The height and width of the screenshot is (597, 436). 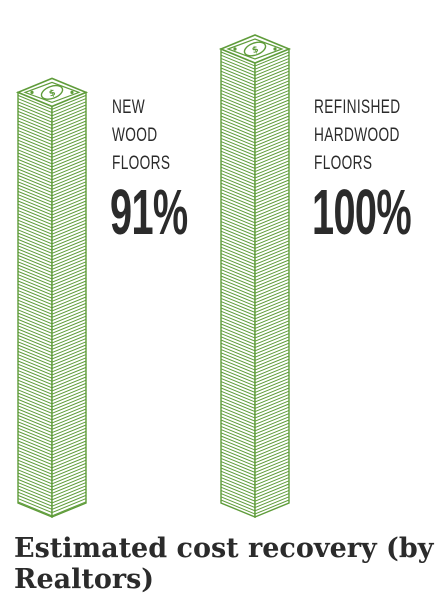 What do you see at coordinates (357, 107) in the screenshot?
I see `category-label-line: REFINISHED` at bounding box center [357, 107].